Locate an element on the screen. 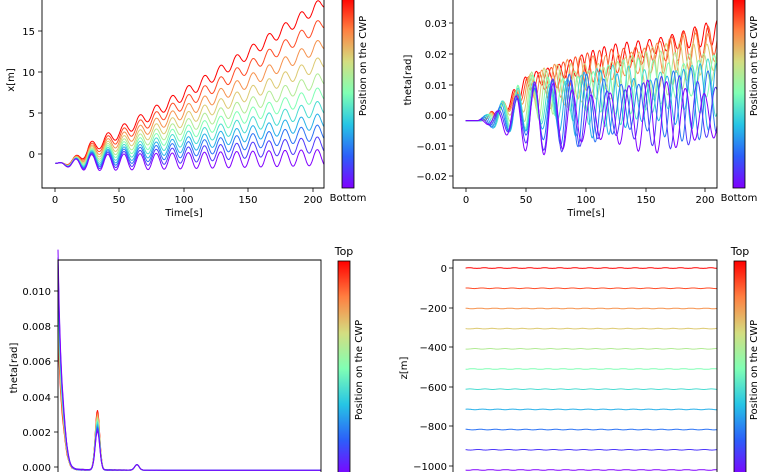  x-time-colorbar-frame is located at coordinates (348, 94).